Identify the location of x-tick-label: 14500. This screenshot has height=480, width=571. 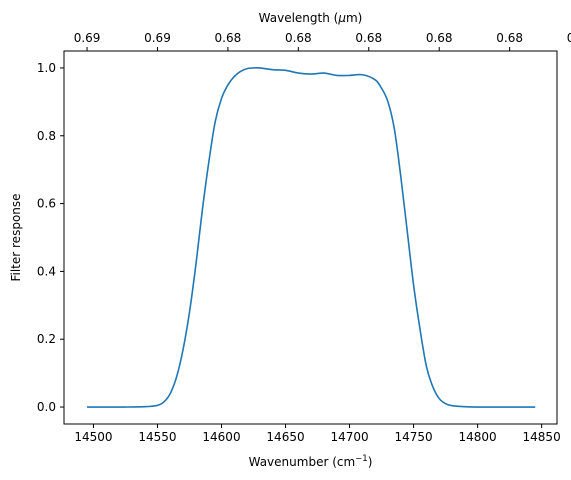
(93, 437).